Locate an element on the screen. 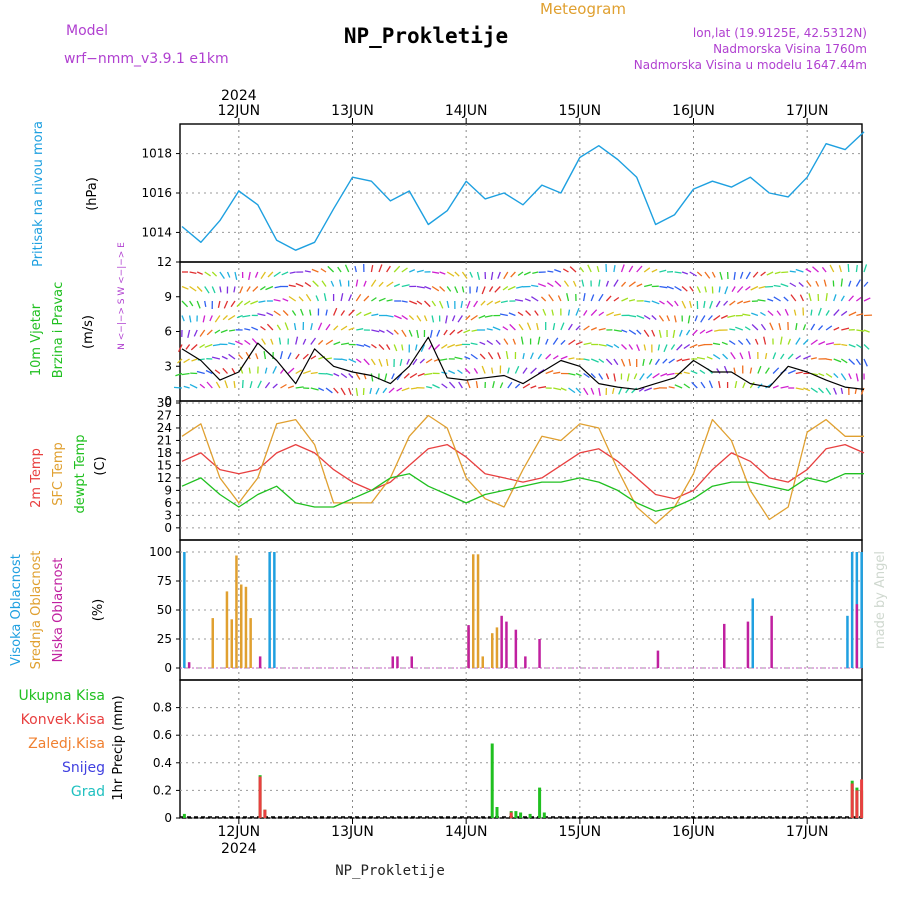 Image resolution: width=900 pixels, height=900 pixels. date-tick-label: 17JUN is located at coordinates (807, 832).